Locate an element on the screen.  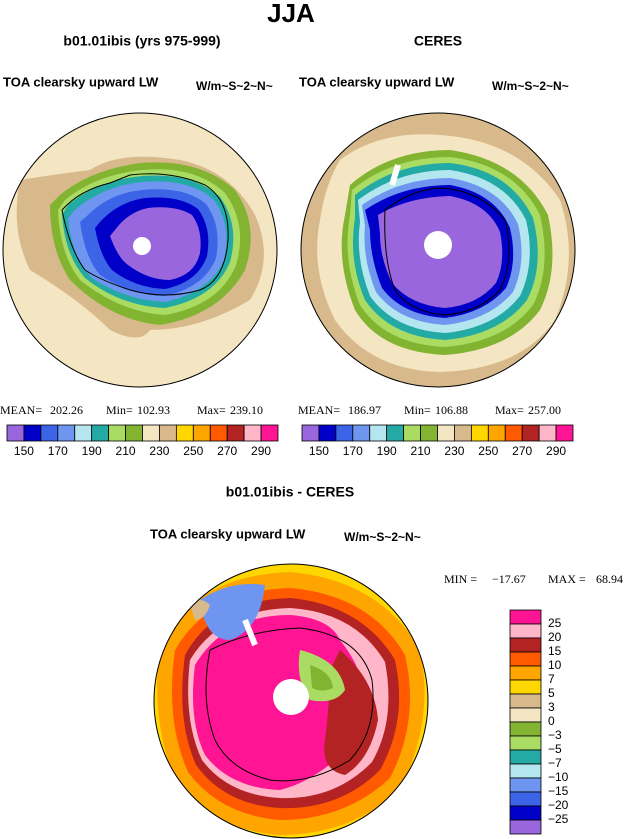
stat-value: 202.26 is located at coordinates (66, 410).